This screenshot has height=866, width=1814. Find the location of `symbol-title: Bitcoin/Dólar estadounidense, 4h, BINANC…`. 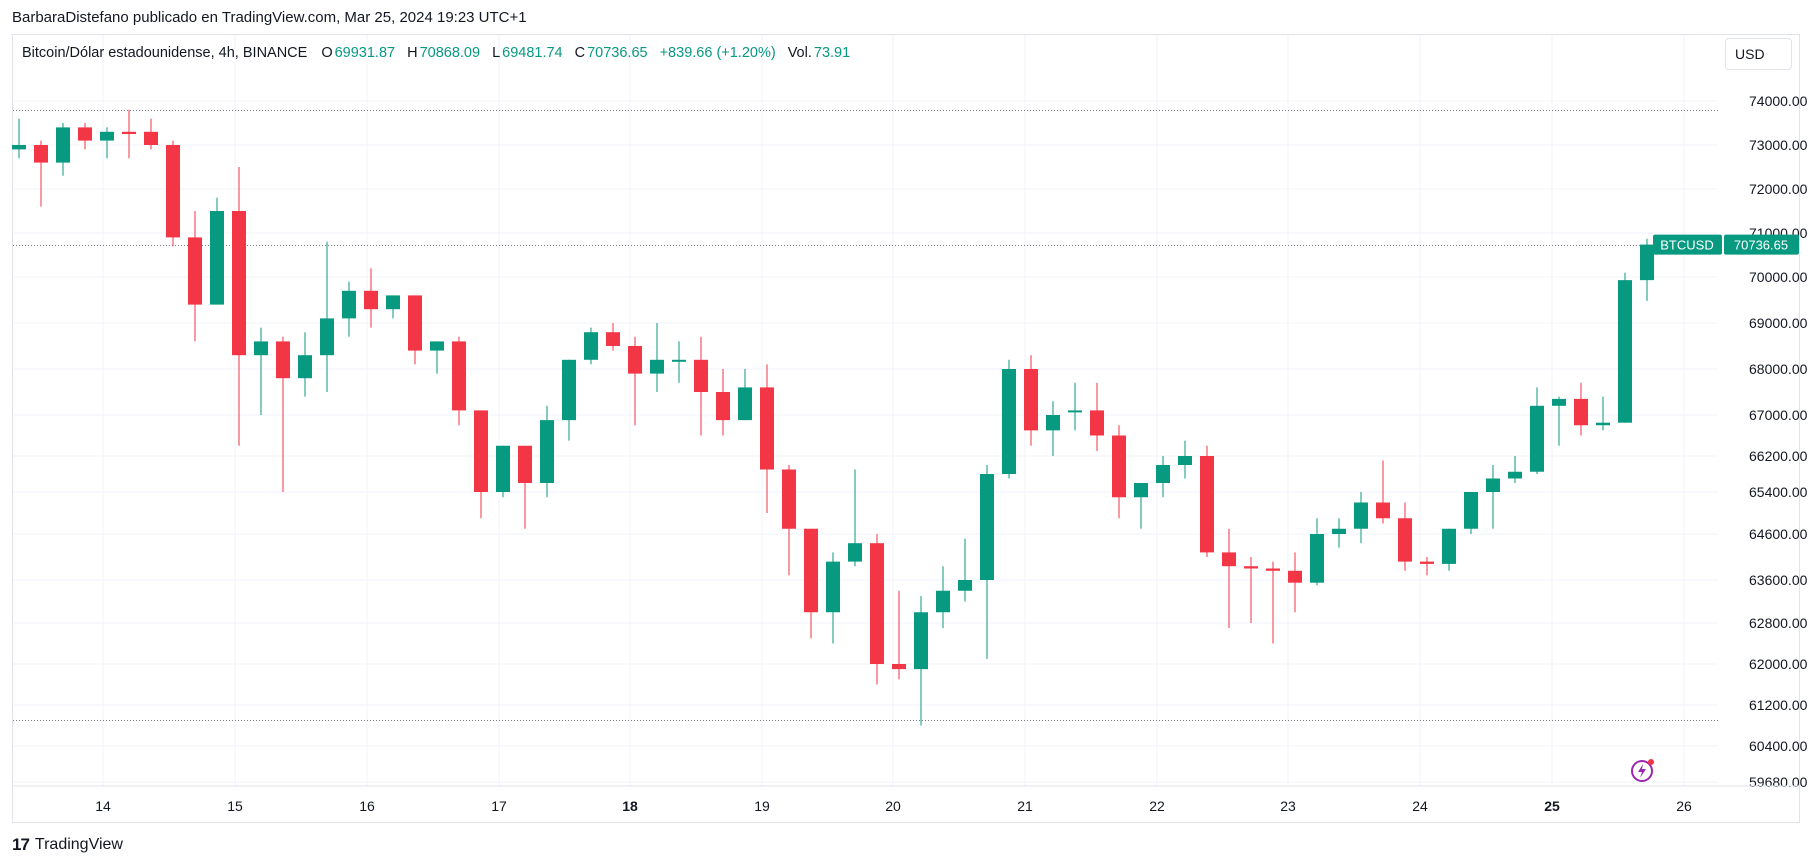

symbol-title: Bitcoin/Dólar estadounidense, 4h, BINANC… is located at coordinates (165, 53).